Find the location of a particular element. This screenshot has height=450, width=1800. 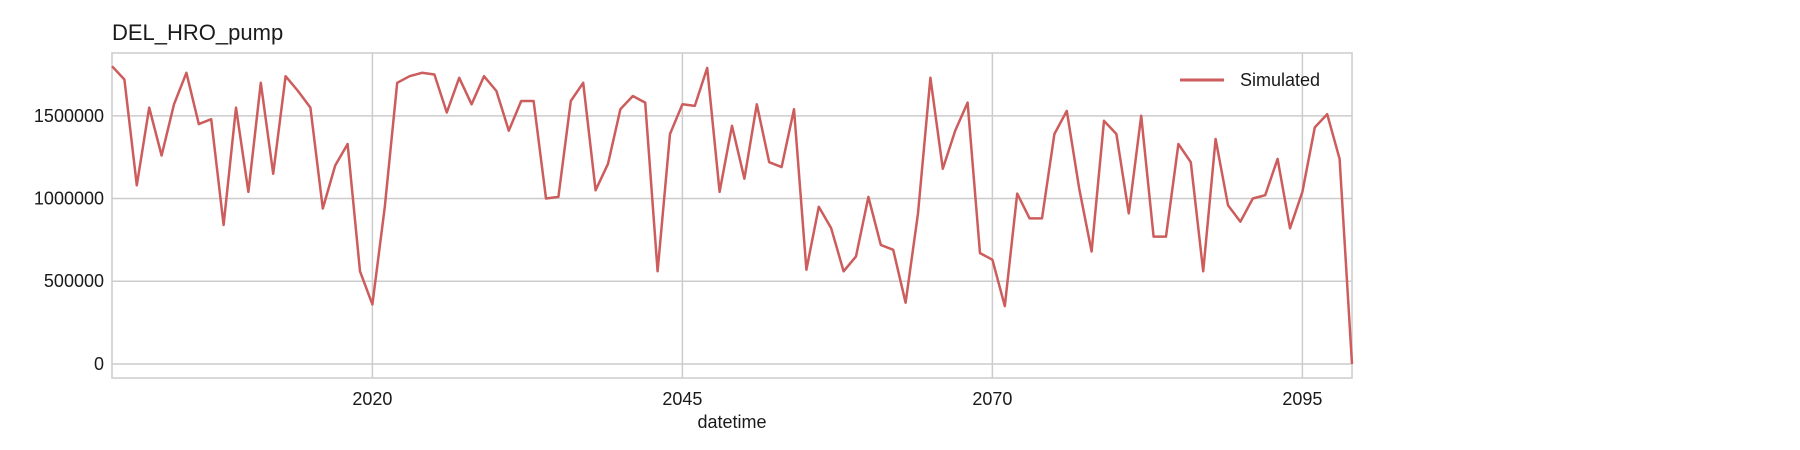

y-tick-label: 0 is located at coordinates (99, 364).